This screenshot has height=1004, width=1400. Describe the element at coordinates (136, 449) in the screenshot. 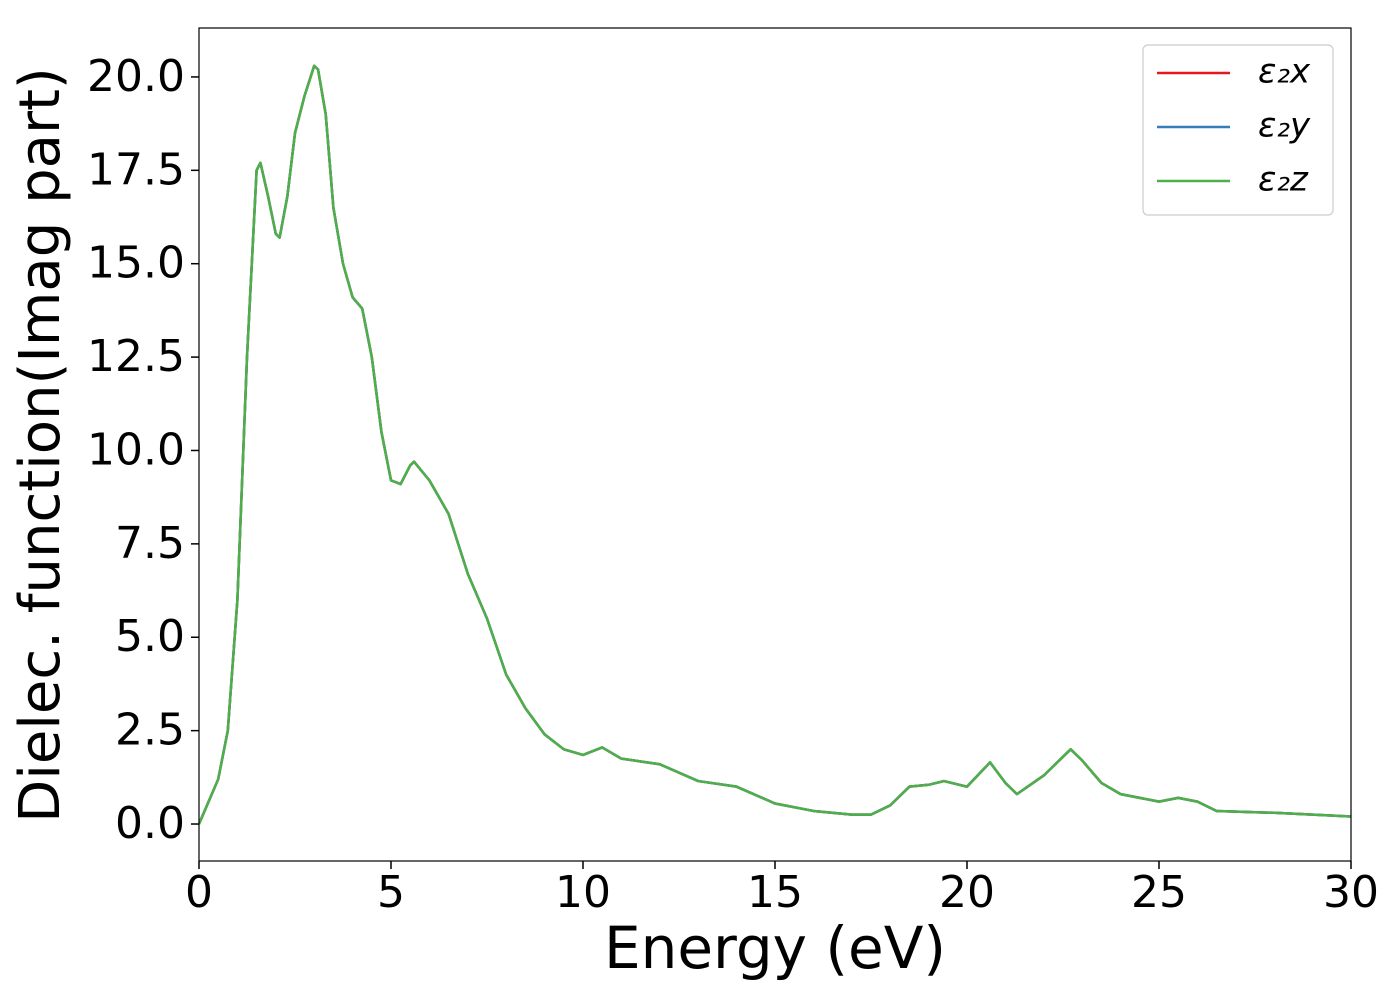

I see `y-tick-label: 10.0` at that location.